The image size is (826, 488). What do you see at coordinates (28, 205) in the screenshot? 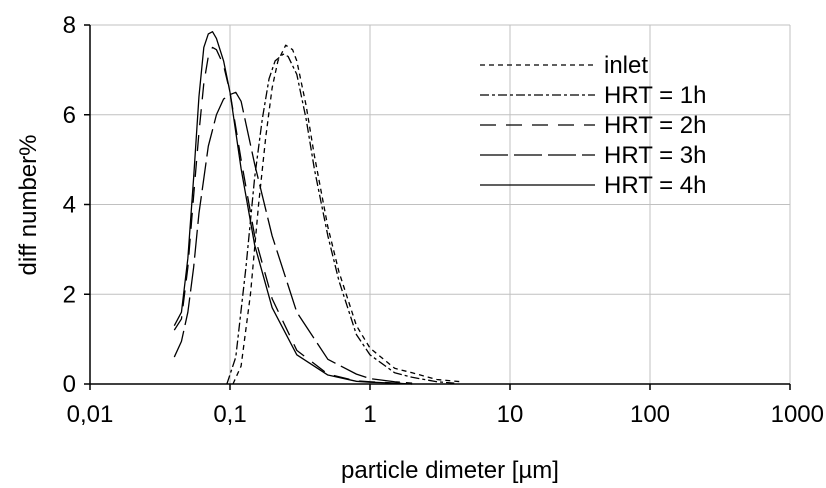
I see `y-axis-title: diff number%` at bounding box center [28, 205].